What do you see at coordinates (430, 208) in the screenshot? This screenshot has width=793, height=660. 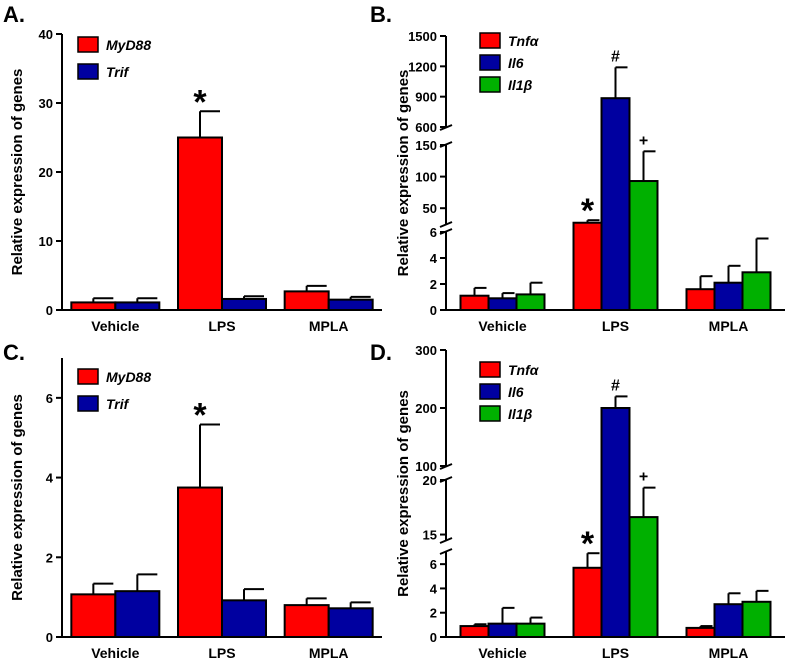 I see `y-tick-label: 50` at bounding box center [430, 208].